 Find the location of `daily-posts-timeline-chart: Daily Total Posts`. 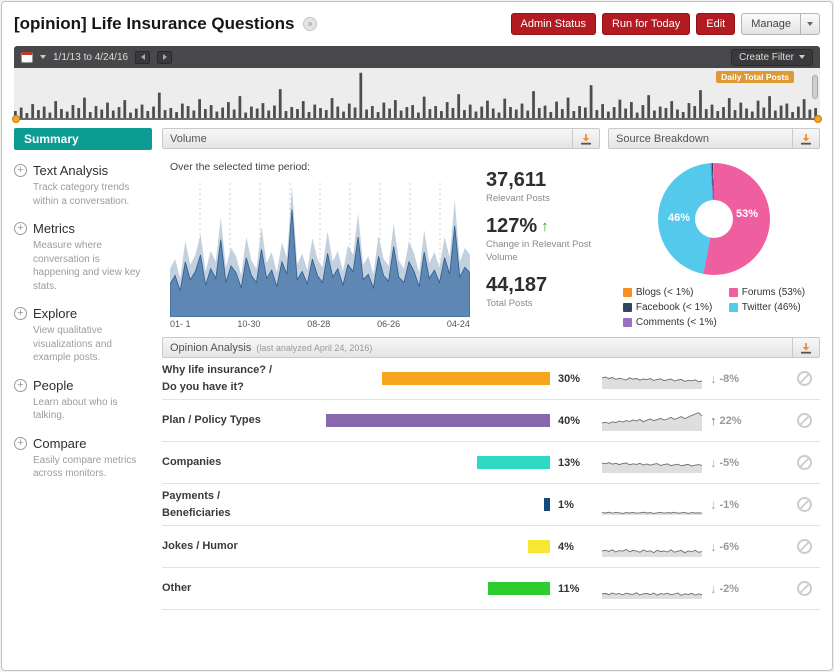

daily-posts-timeline-chart: Daily Total Posts is located at coordinates (417, 95).